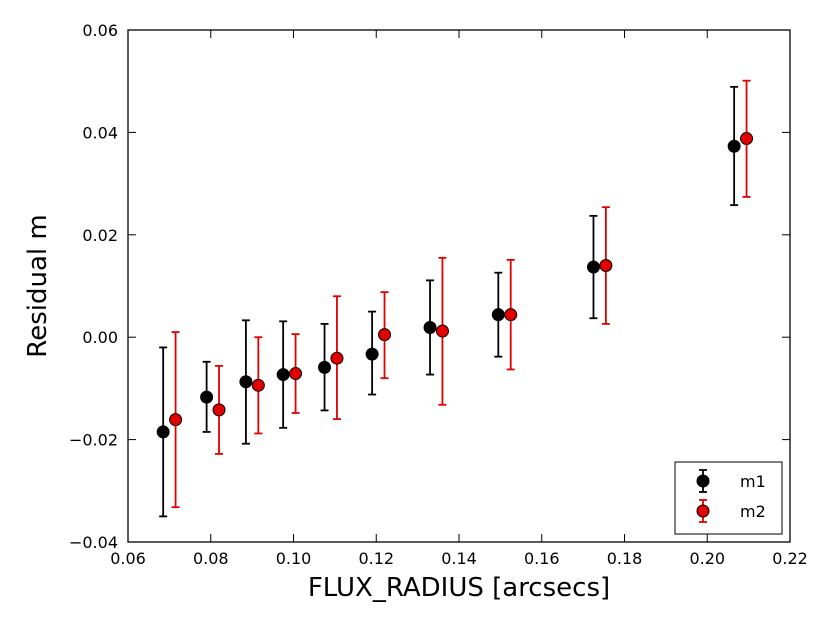 Image resolution: width=830 pixels, height=623 pixels. Describe the element at coordinates (100, 337) in the screenshot. I see `y-tick-label: 0.00` at that location.